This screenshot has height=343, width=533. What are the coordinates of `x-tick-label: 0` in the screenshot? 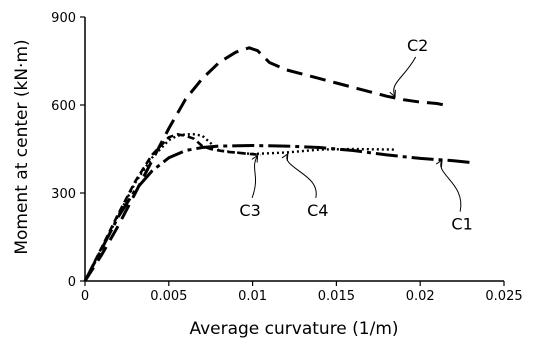 It's located at (85, 296).